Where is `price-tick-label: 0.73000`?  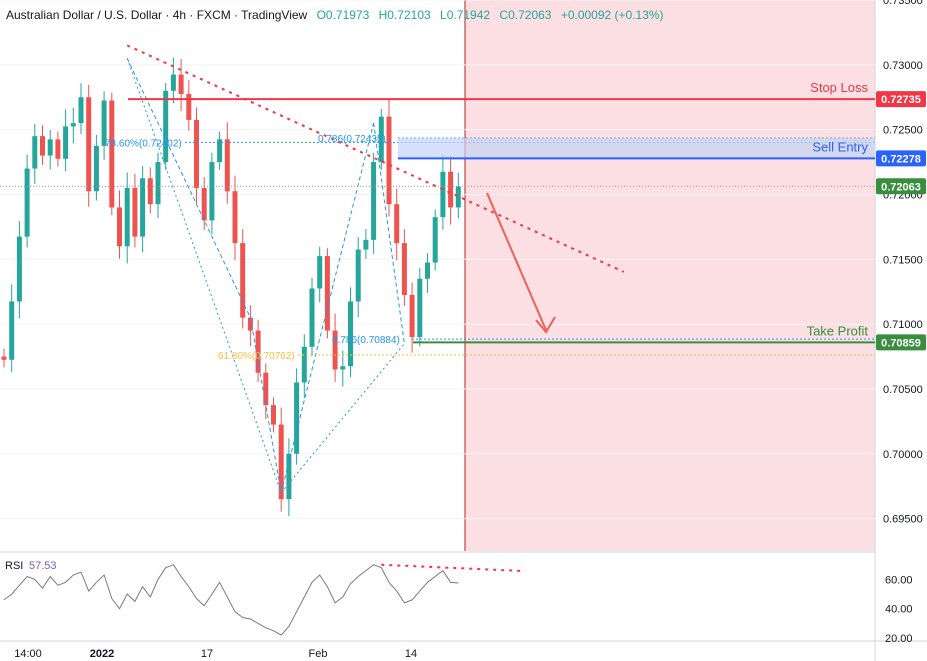 price-tick-label: 0.73000 is located at coordinates (903, 66).